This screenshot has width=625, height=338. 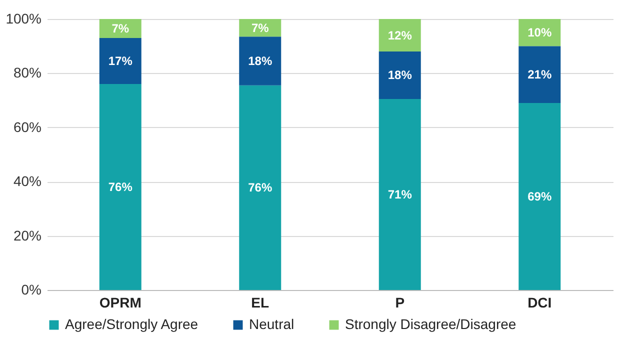 What do you see at coordinates (27, 72) in the screenshot?
I see `y-tick-label: 80%` at bounding box center [27, 72].